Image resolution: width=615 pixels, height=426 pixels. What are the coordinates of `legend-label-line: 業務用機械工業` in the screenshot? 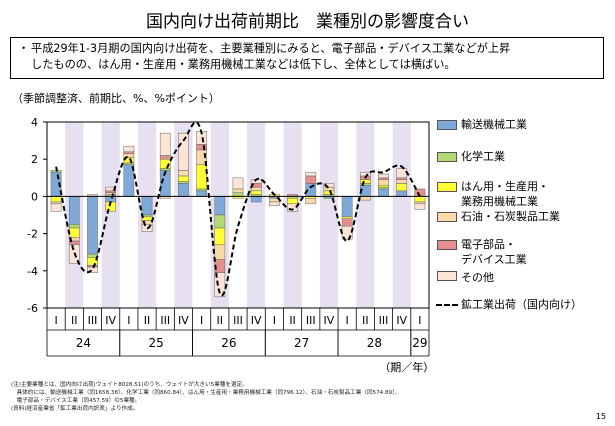 It's located at (499, 201).